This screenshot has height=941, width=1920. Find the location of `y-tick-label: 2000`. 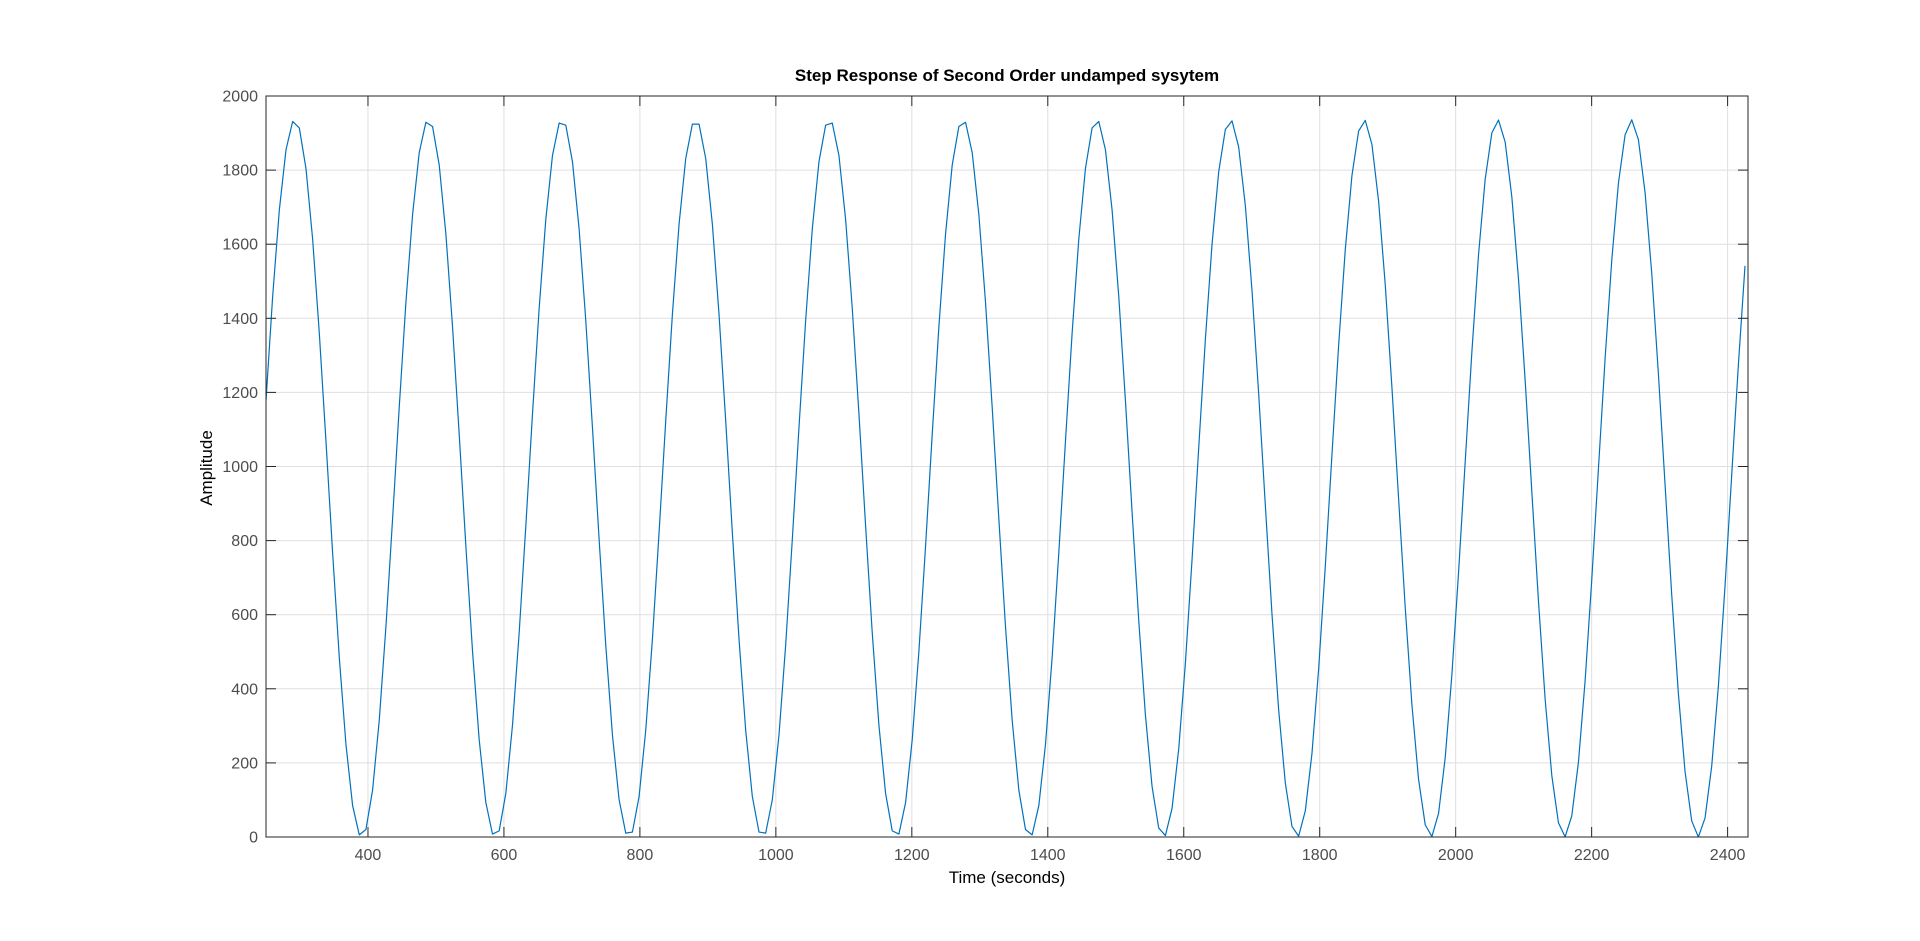

y-tick-label: 2000 is located at coordinates (240, 97).